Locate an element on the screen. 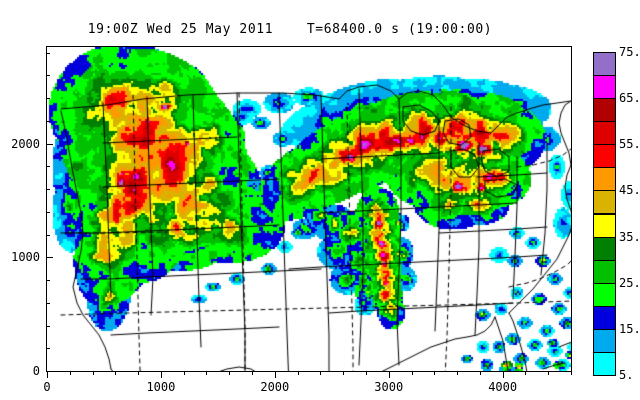 This screenshot has height=400, width=640. colorbar-tick-label: 35. is located at coordinates (629, 236).